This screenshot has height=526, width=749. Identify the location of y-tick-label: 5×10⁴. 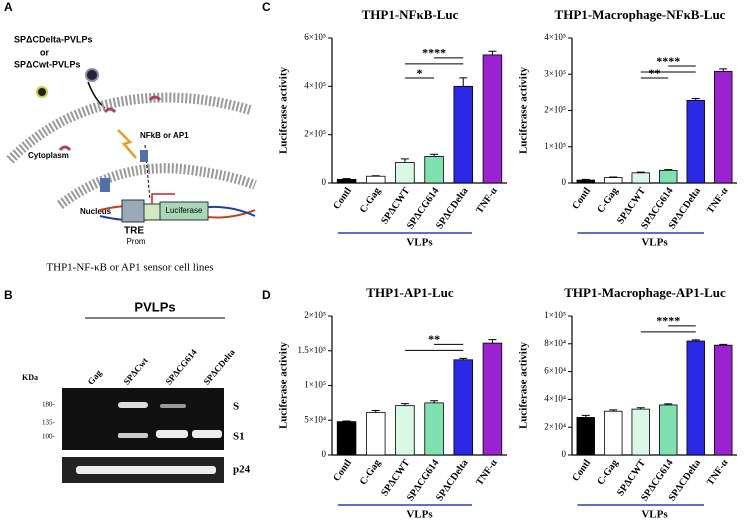
(315, 419).